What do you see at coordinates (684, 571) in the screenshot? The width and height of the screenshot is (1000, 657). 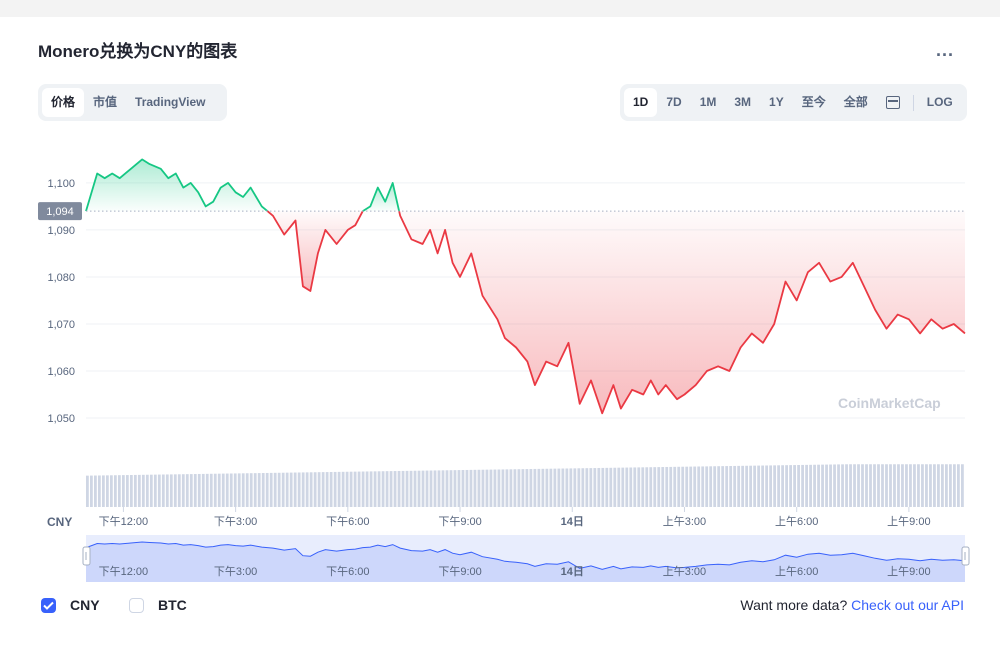 I see `navigator-label: 上午3:00` at bounding box center [684, 571].